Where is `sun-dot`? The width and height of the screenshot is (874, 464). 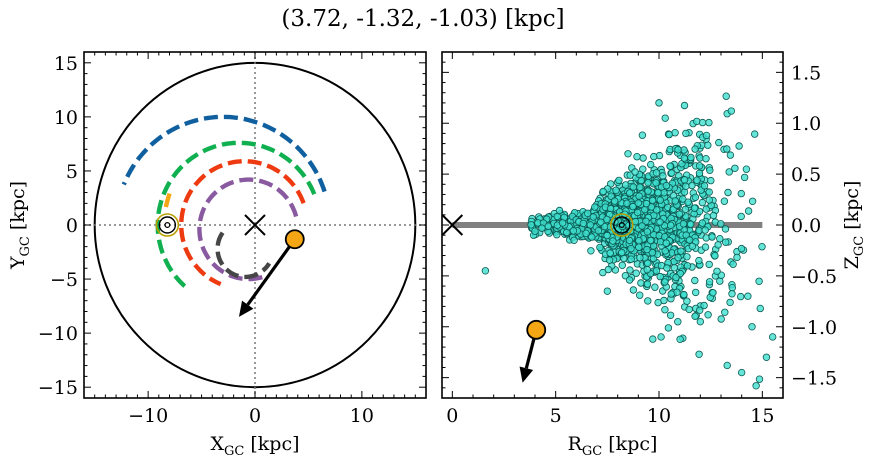
sun-dot is located at coordinates (167, 225).